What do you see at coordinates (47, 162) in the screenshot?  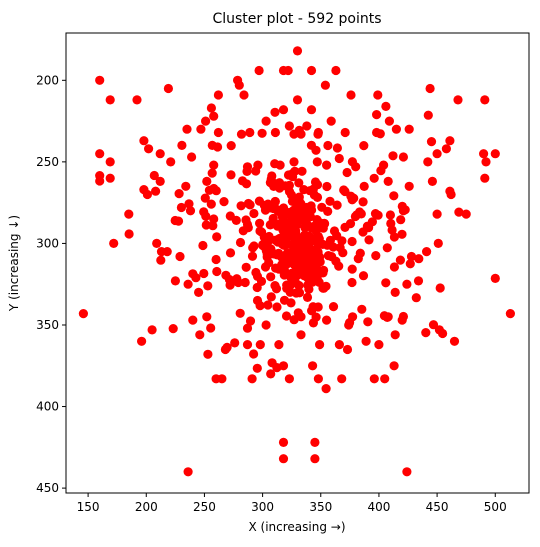 I see `y-tick-label: 250` at bounding box center [47, 162].